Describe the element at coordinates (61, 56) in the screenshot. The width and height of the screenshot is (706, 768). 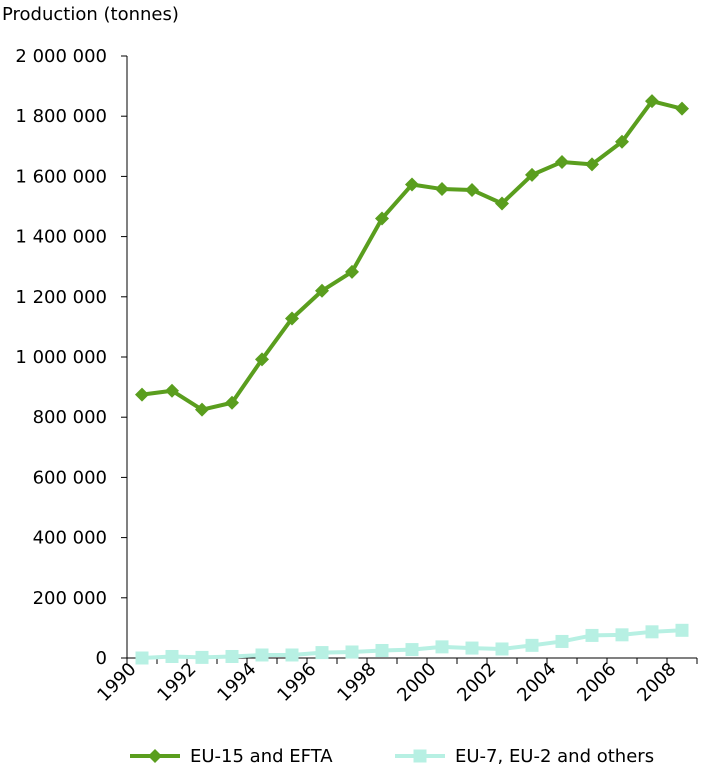
I see `y-tick-label: 2 000 000` at that location.